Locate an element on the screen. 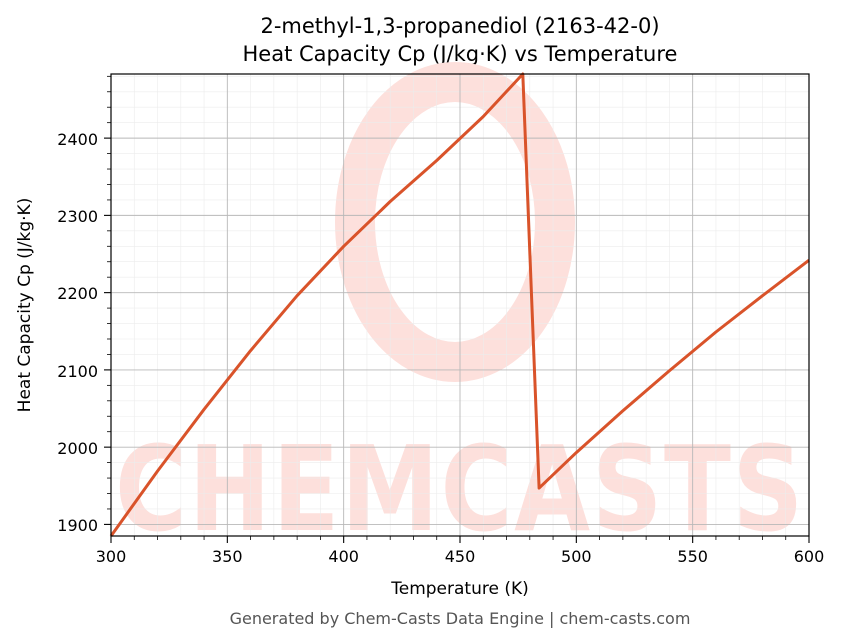 The image size is (843, 644). x-tick-label: 400 is located at coordinates (343, 556).